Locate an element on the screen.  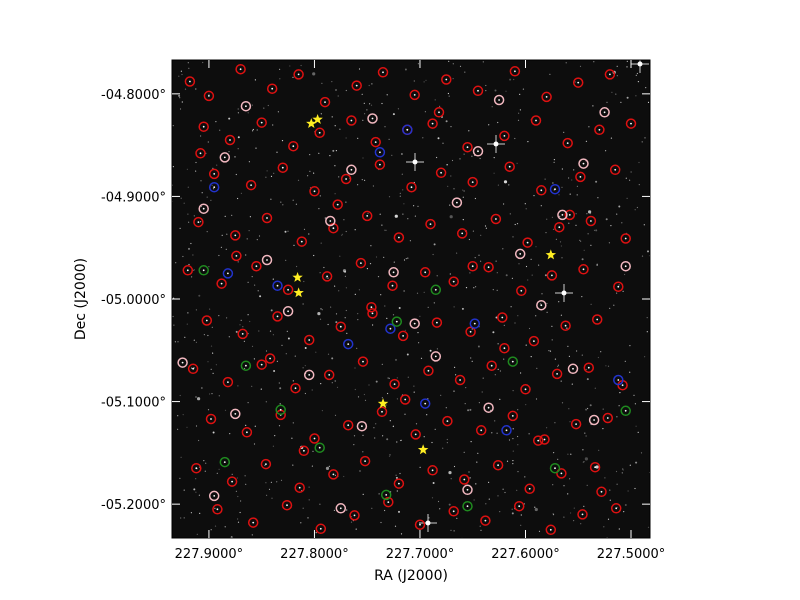
x-tick-label: 227.6000° is located at coordinates (525, 554).